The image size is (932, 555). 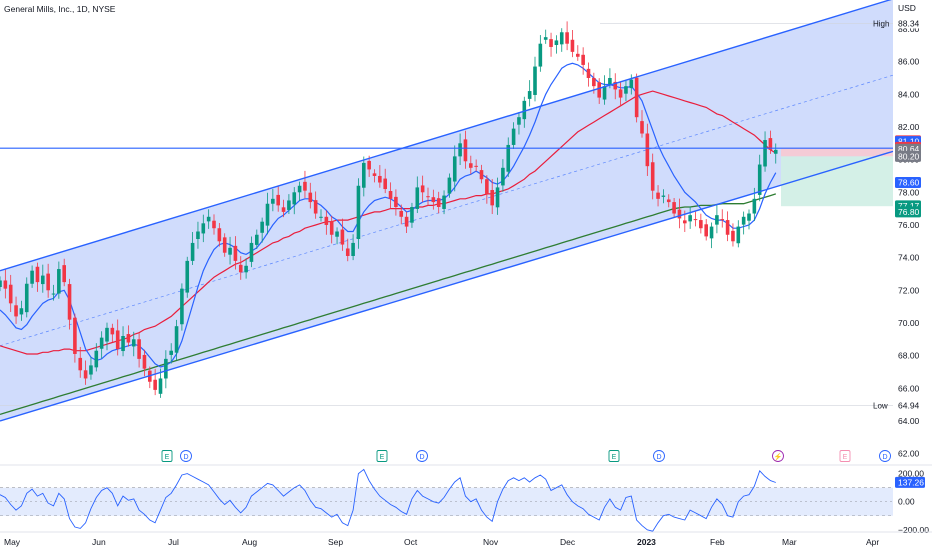 What do you see at coordinates (646, 542) in the screenshot?
I see `x-tick-label: 2023` at bounding box center [646, 542].